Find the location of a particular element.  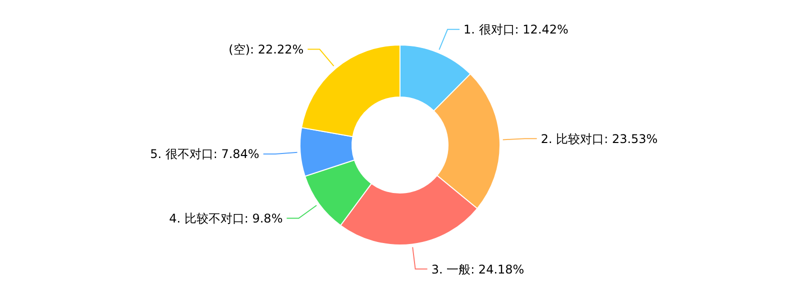

slice-label: 5. 很不对口: 7.84% is located at coordinates (205, 154).